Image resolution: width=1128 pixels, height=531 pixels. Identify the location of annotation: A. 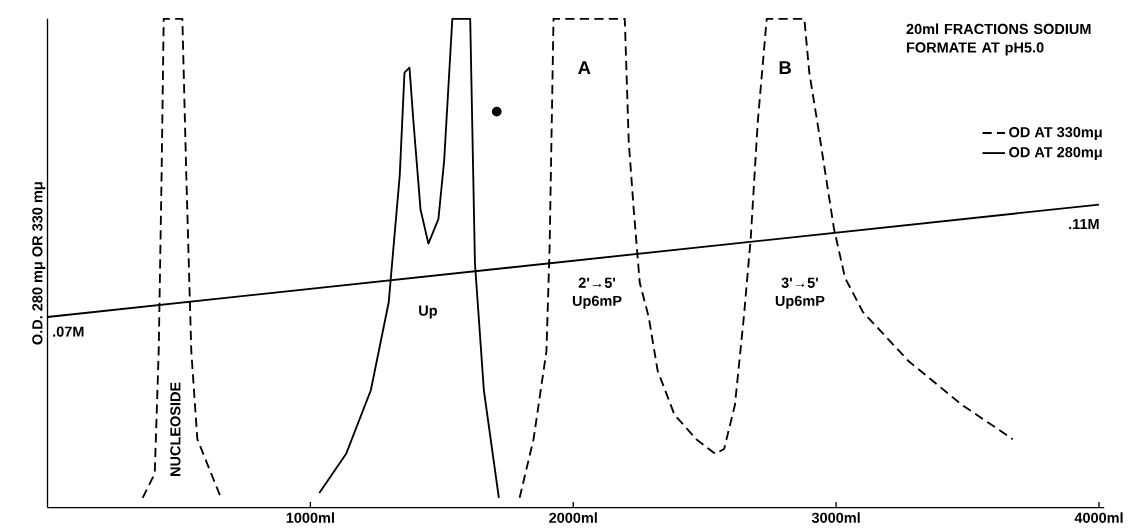
(584, 67).